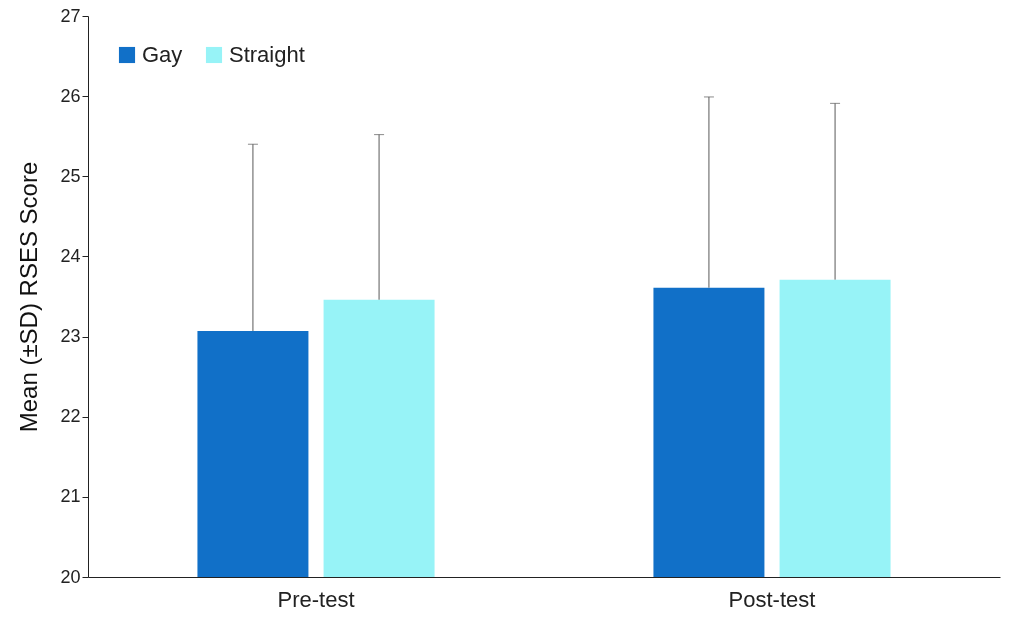  Describe the element at coordinates (70, 416) in the screenshot. I see `y-tick-label: 22` at that location.